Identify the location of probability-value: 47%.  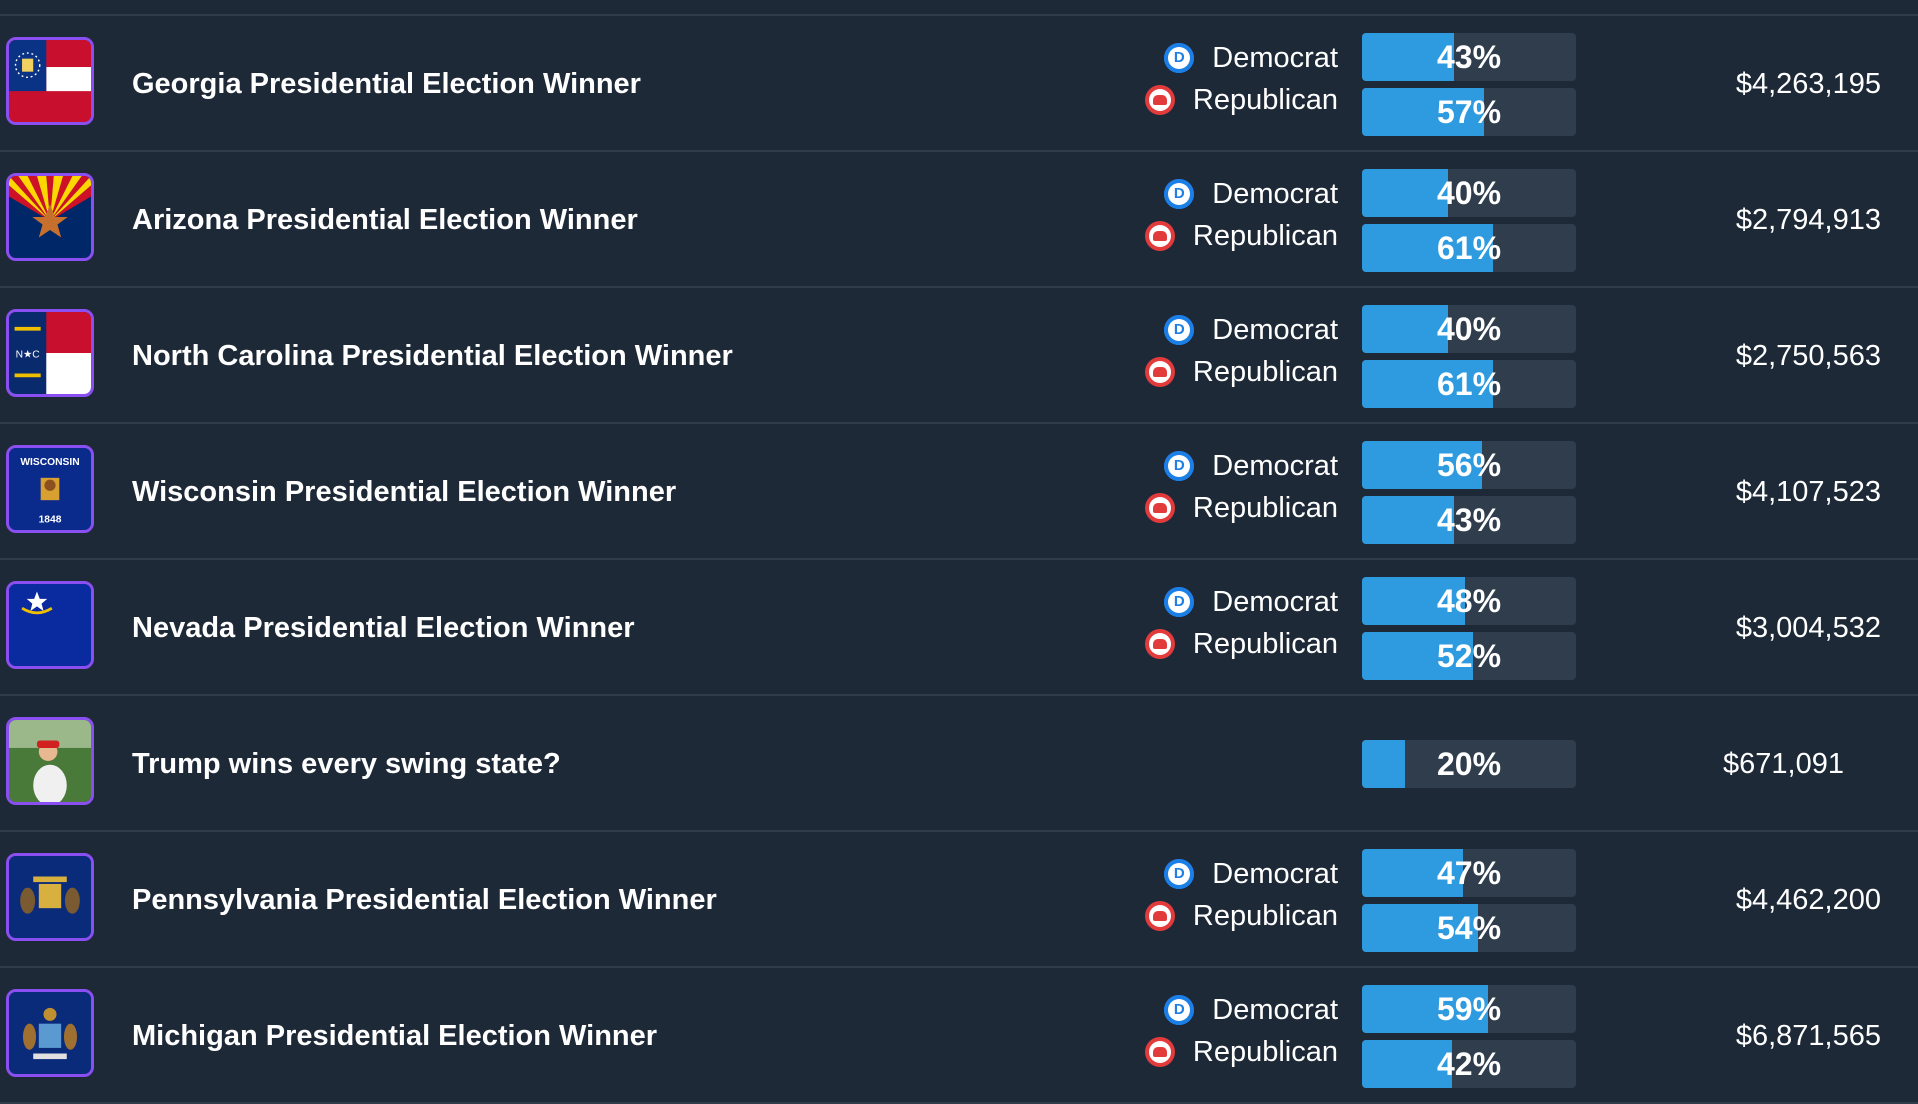
(1469, 873).